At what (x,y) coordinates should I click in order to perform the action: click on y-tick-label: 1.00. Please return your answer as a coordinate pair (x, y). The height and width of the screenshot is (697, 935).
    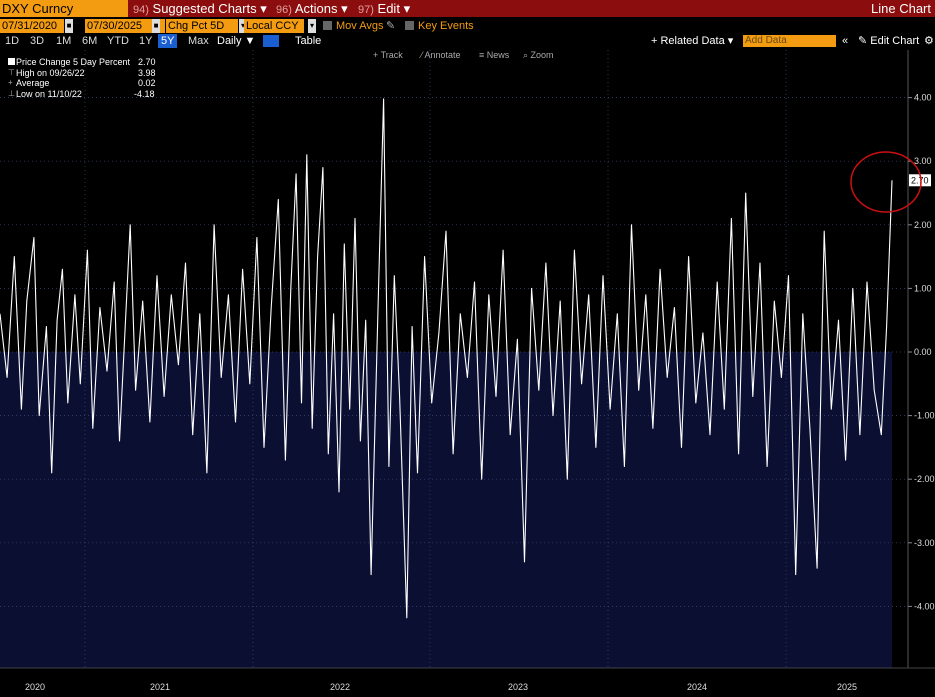
    Looking at the image, I should click on (923, 288).